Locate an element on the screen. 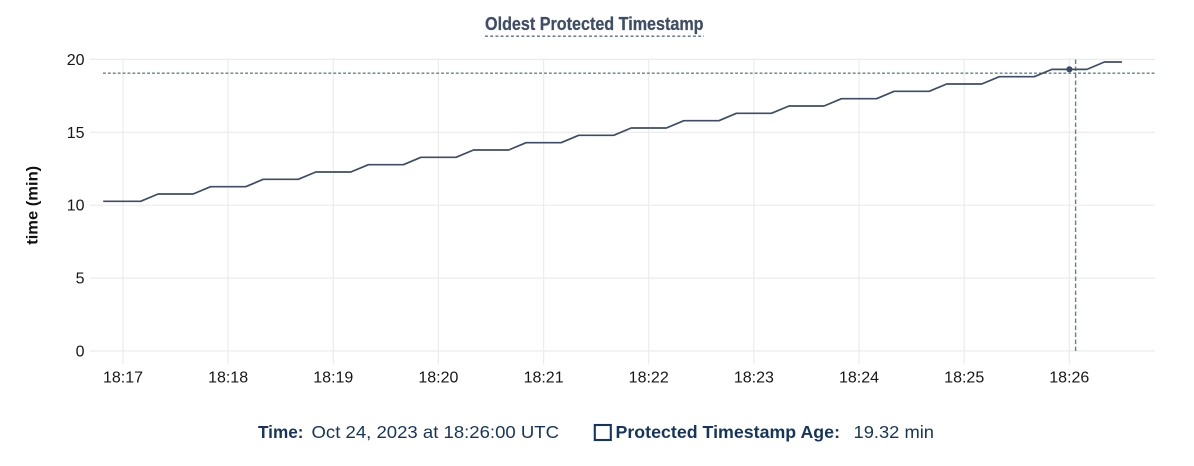 The width and height of the screenshot is (1194, 466). svg-text: Protected Timestamp Age: is located at coordinates (728, 432).